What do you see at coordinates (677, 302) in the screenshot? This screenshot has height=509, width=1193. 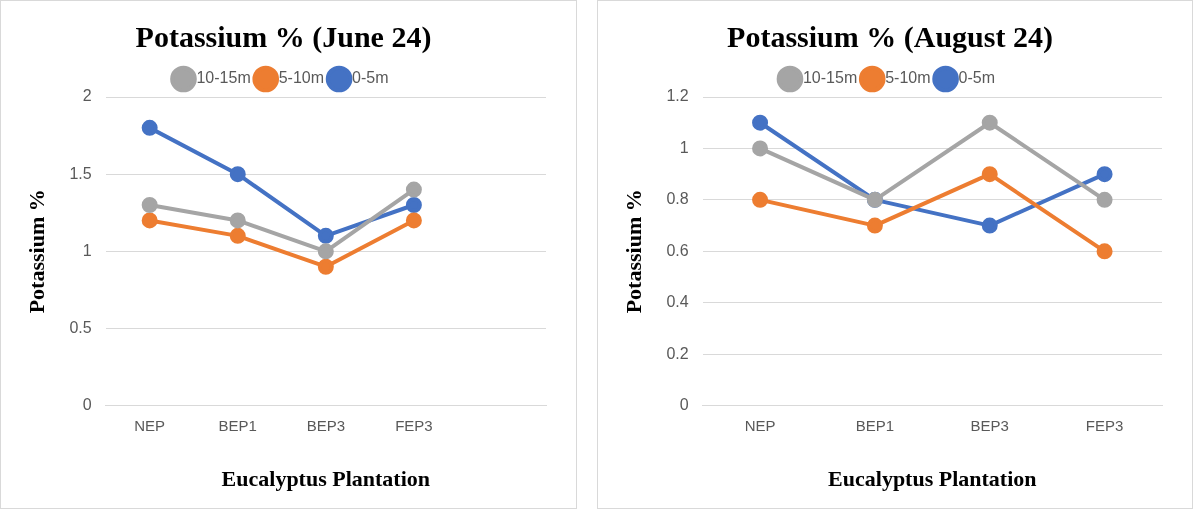 I see `y-tick-label: 0.4` at bounding box center [677, 302].